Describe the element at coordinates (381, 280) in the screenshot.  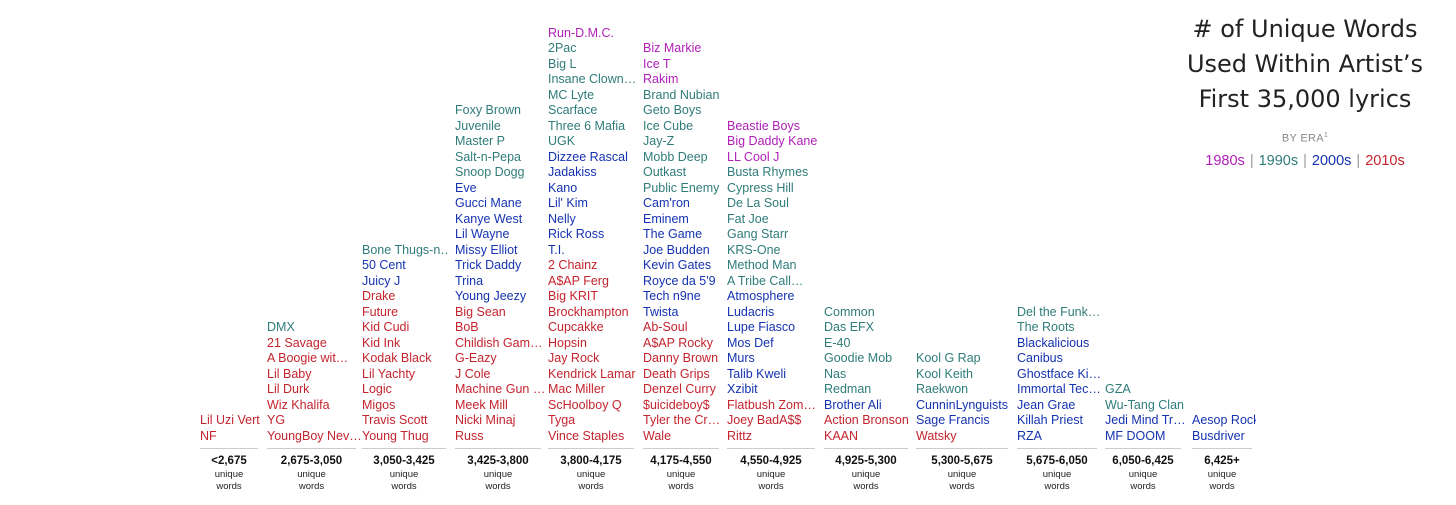
I see `artist-name: Juicy J` at that location.